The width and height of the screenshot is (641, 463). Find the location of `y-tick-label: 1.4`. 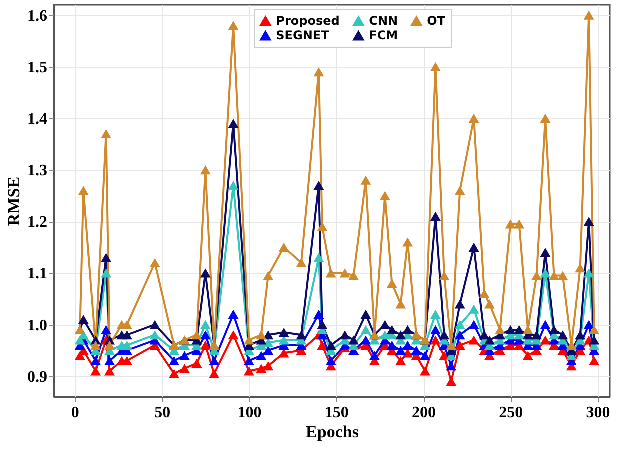

y-tick-label: 1.4 is located at coordinates (38, 119).